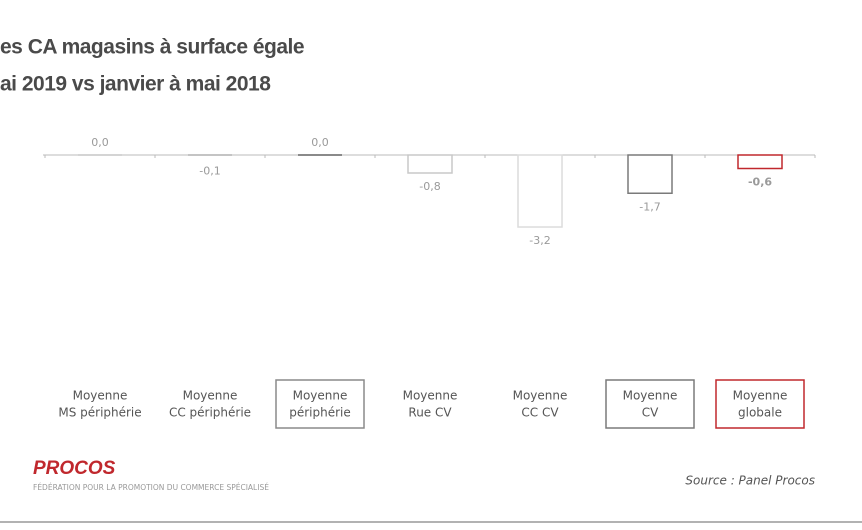 The image size is (862, 530). What do you see at coordinates (650, 413) in the screenshot?
I see `x-tick-label: CV` at bounding box center [650, 413].